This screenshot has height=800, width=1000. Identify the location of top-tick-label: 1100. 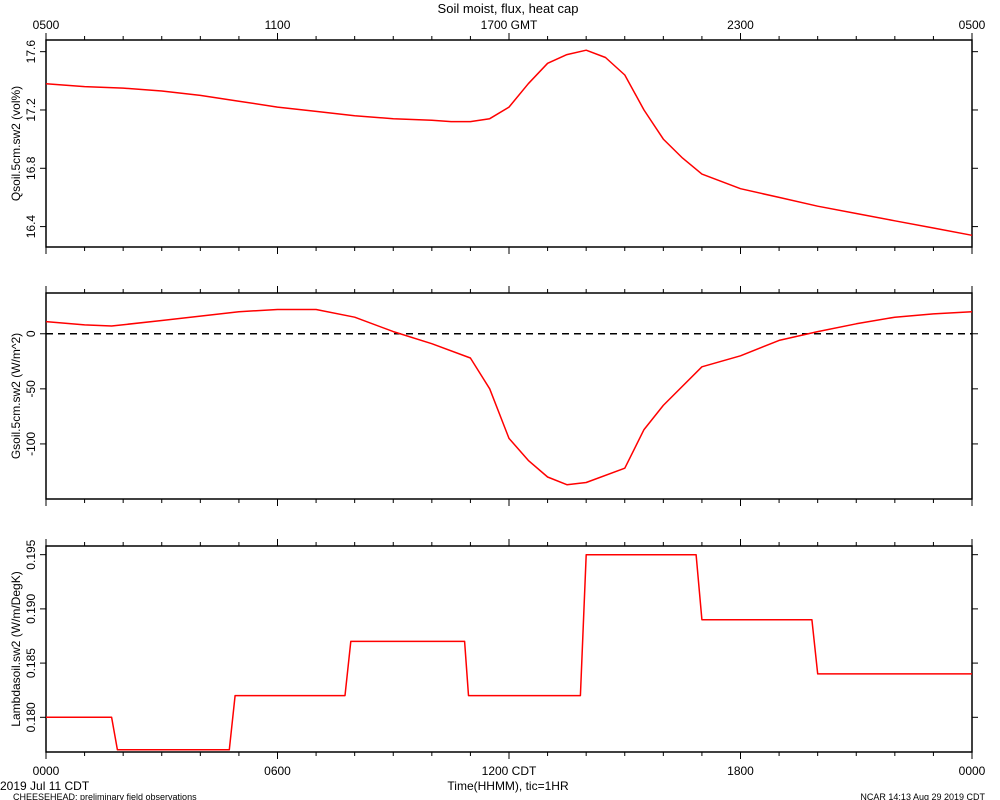
(278, 25).